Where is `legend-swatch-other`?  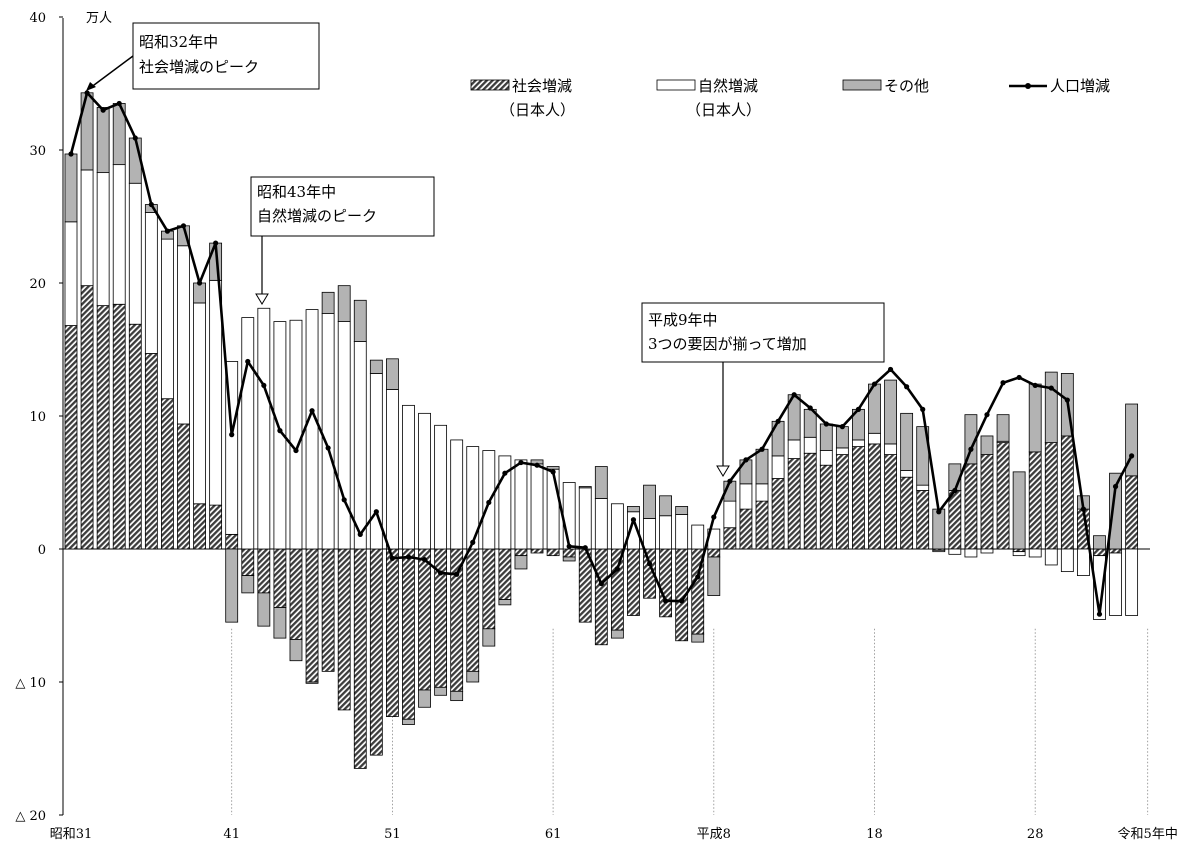
legend-swatch-other is located at coordinates (862, 85).